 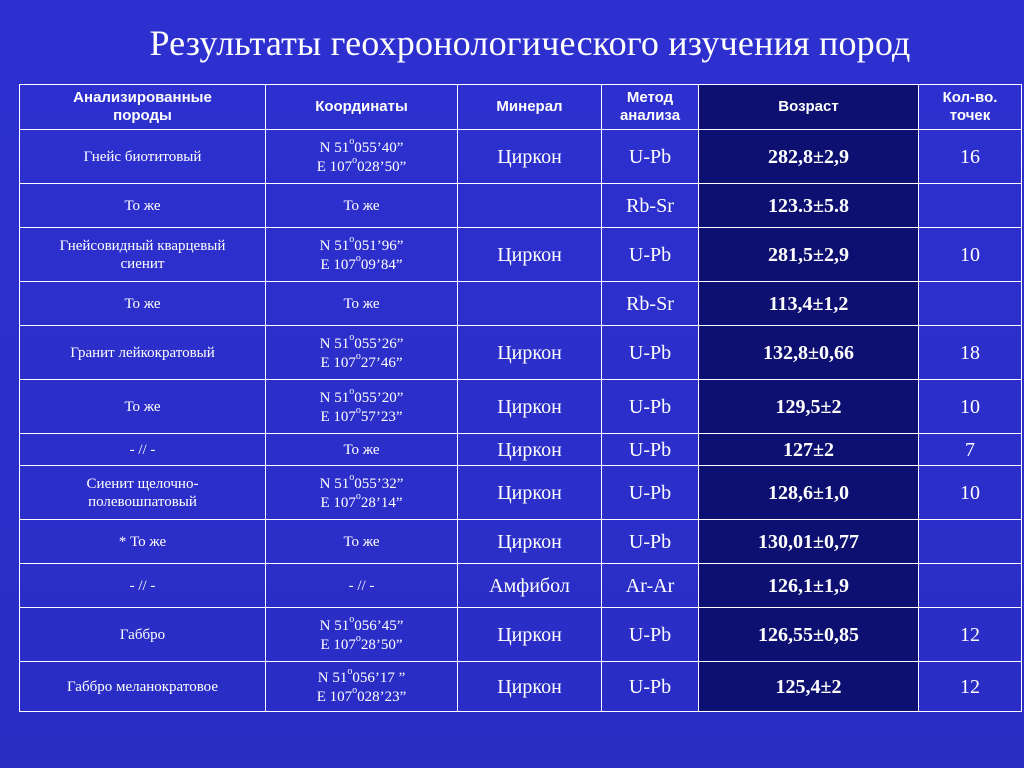 I want to click on coordinate-line: N 51о055’32”, so click(x=361, y=482).